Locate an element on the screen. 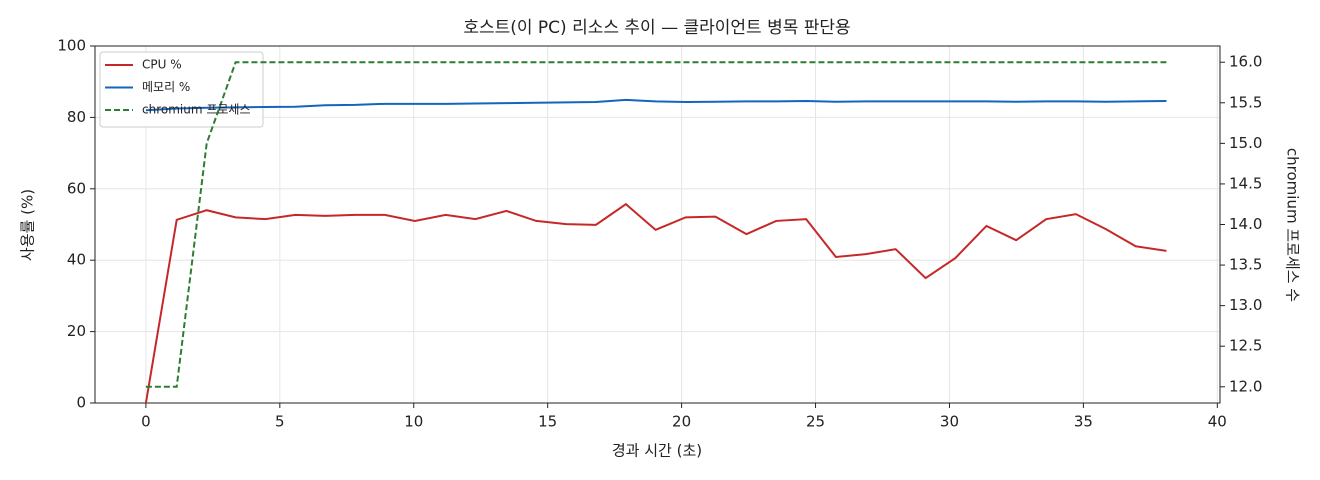 The width and height of the screenshot is (1320, 480). x-tick-label: 30 is located at coordinates (949, 422).